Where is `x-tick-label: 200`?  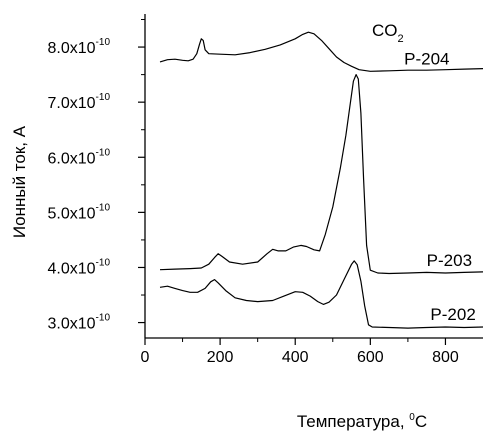 x-tick-label: 200 is located at coordinates (220, 357).